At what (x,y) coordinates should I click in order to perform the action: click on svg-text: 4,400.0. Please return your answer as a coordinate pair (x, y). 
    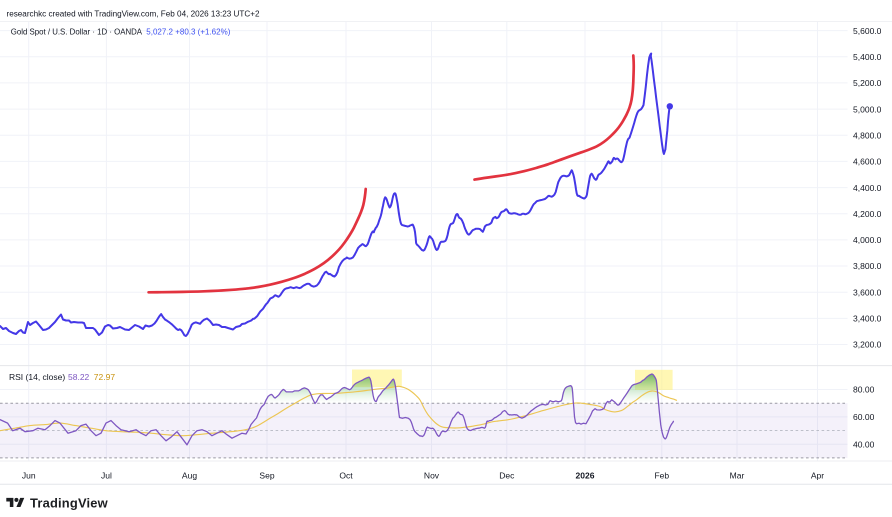
    Looking at the image, I should click on (867, 188).